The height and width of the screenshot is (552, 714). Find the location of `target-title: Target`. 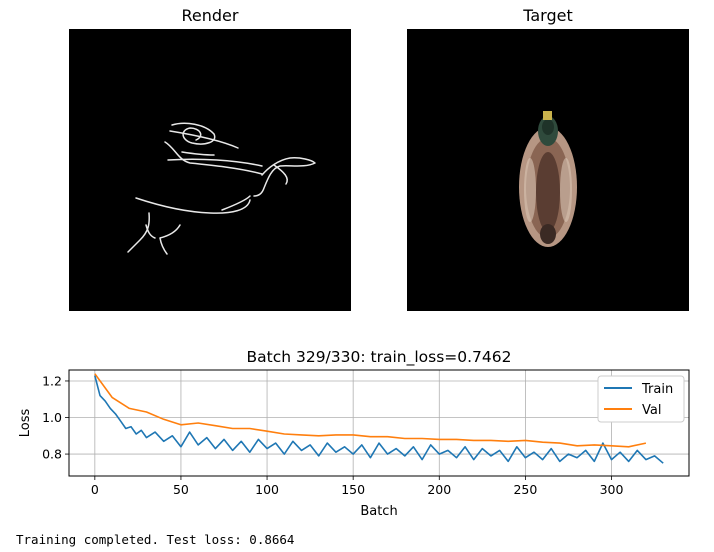

target-title: Target is located at coordinates (547, 15).